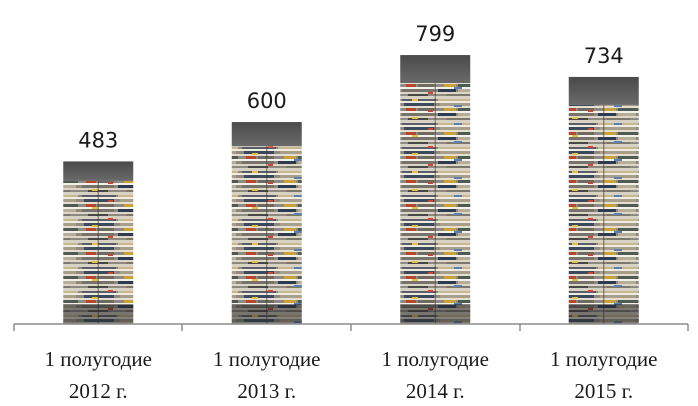  Describe the element at coordinates (604, 56) in the screenshot. I see `data-label: 734` at that location.